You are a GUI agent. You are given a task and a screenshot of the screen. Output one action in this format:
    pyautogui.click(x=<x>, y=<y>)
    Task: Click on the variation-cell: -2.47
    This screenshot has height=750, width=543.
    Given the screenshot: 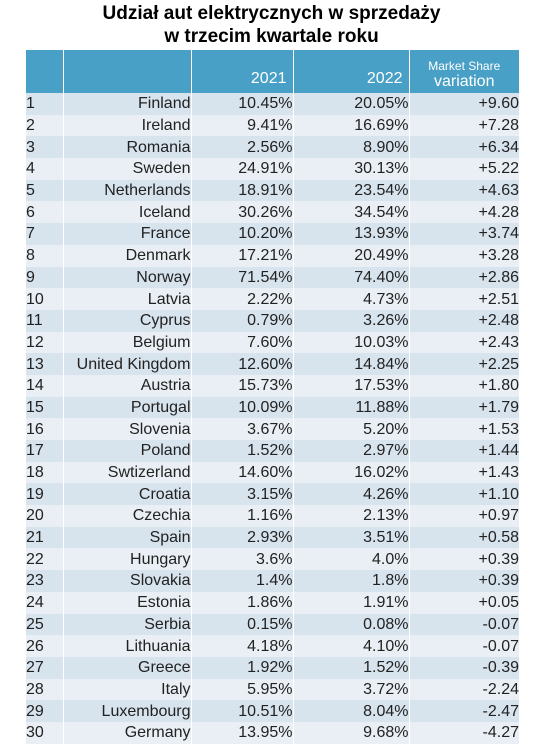 What is the action you would take?
    pyautogui.click(x=464, y=711)
    